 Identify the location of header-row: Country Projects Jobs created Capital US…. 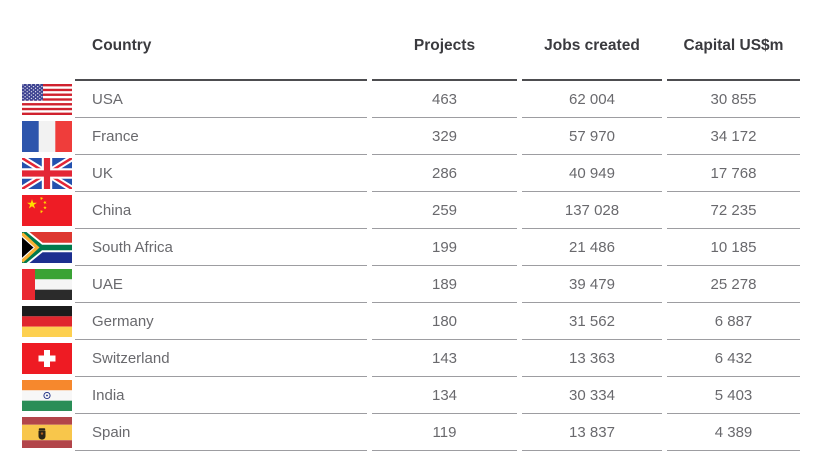
(437, 40).